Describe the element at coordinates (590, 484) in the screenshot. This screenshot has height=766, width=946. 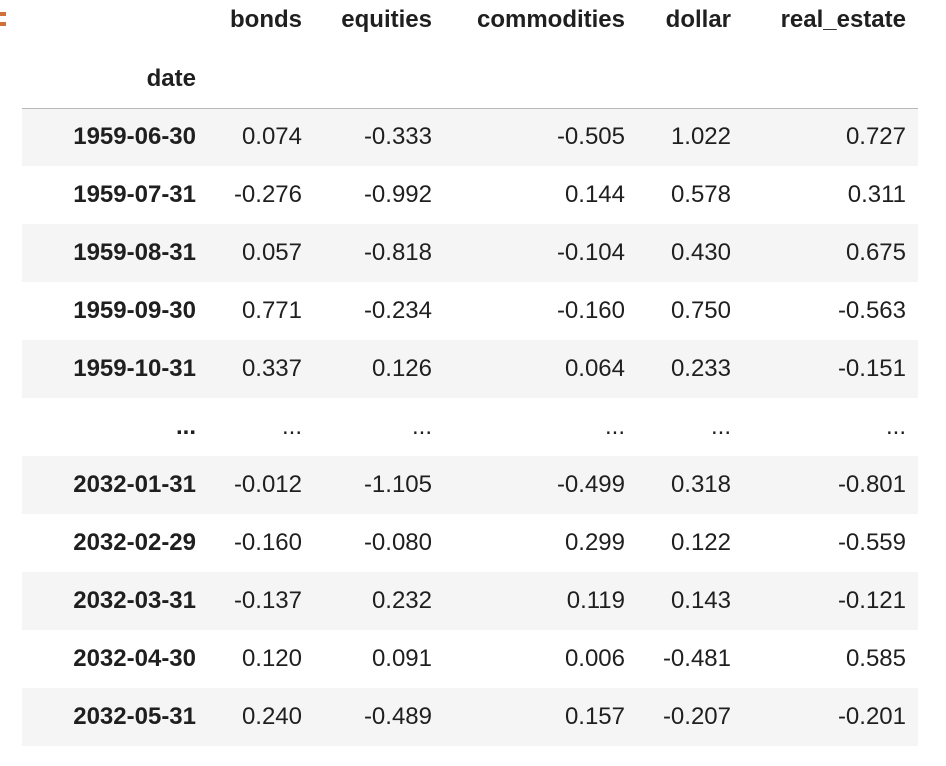
I see `table-cell: -0.499` at that location.